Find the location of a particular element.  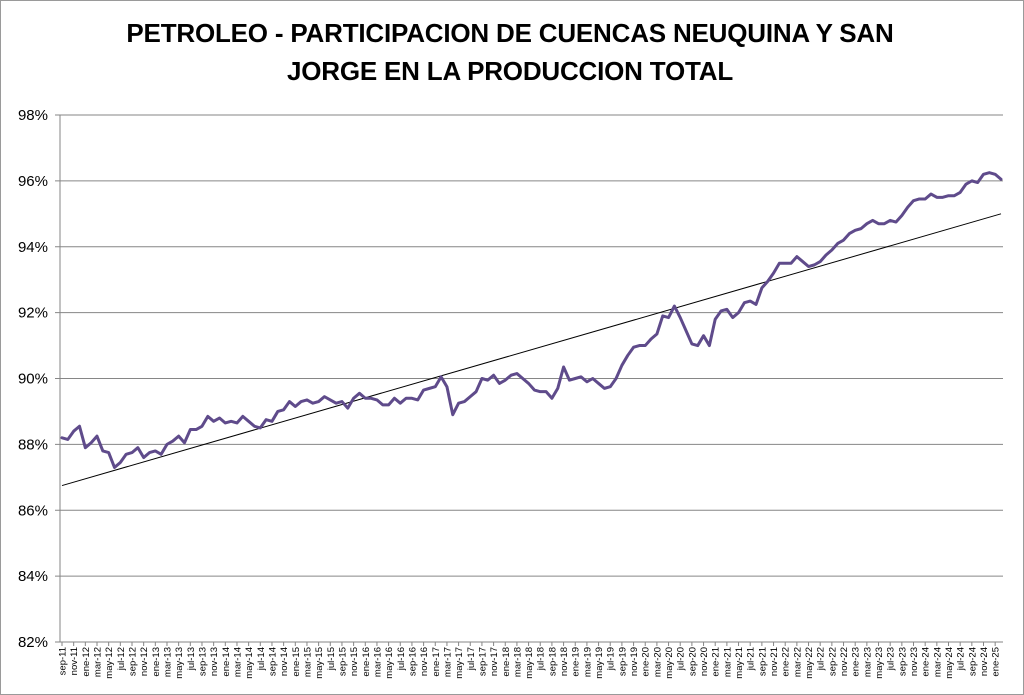

x-tick-label: nov-18 is located at coordinates (564, 661).